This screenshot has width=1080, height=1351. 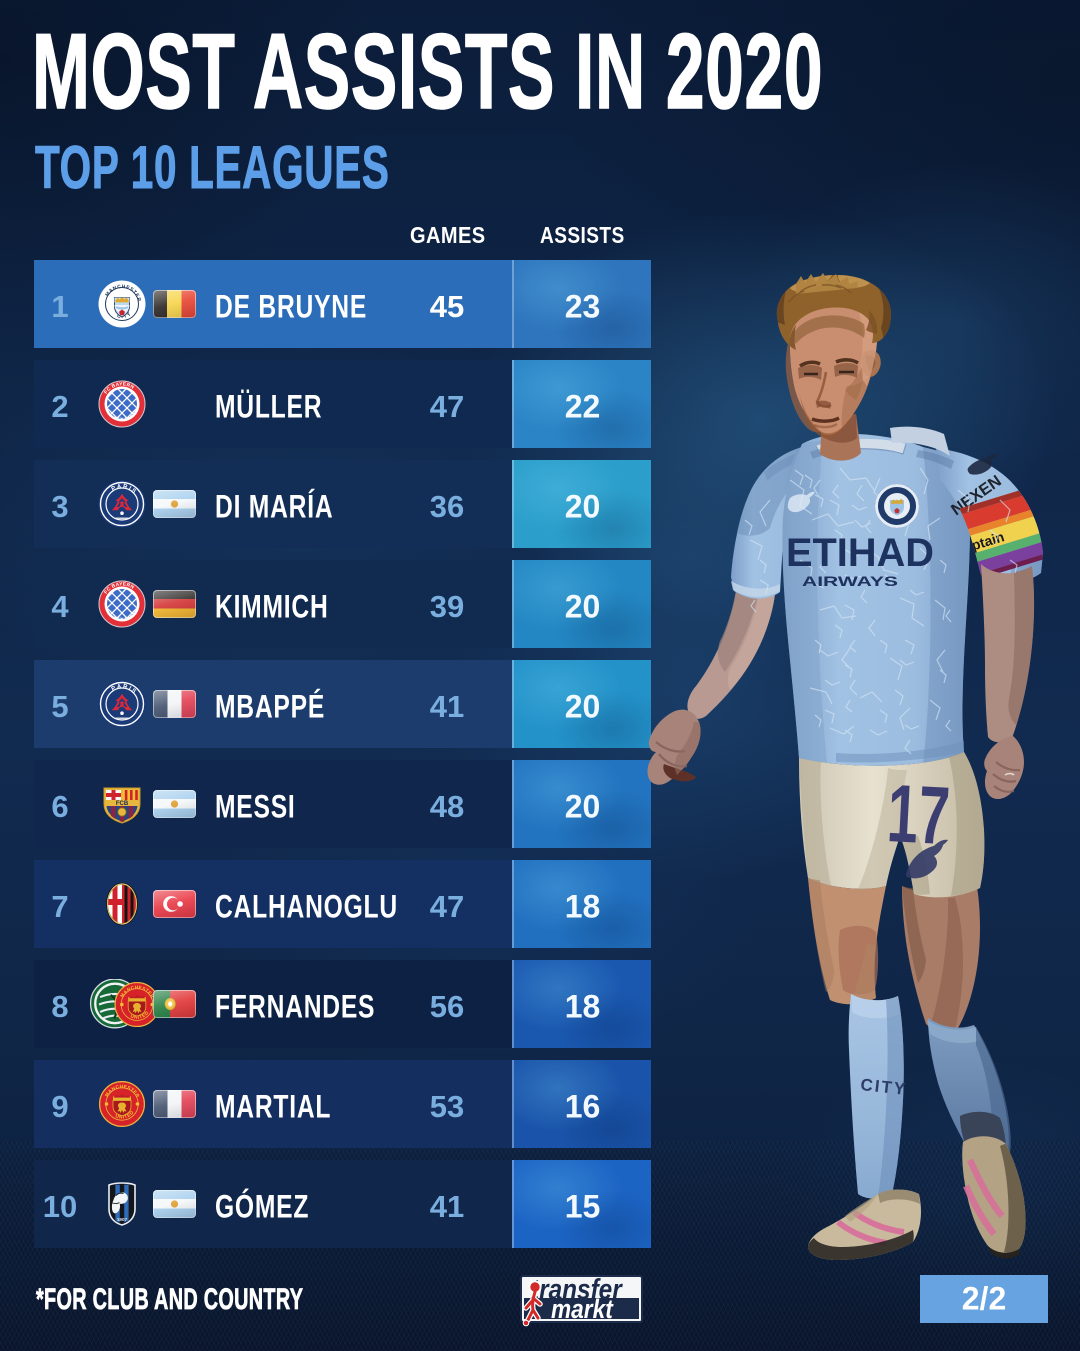 I want to click on svg-text: FCB, so click(x=122, y=804).